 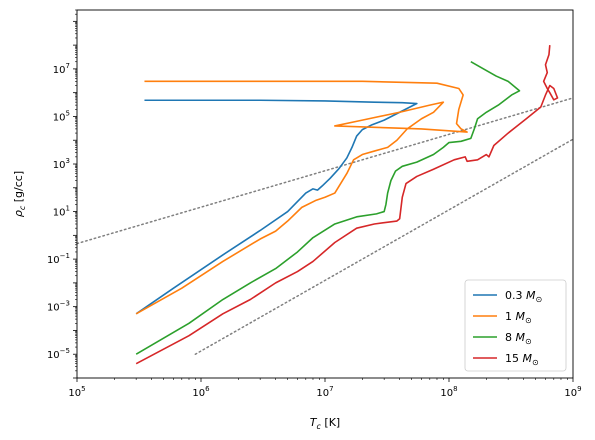 I want to click on y-tick-label: 10¹, so click(x=61, y=212).